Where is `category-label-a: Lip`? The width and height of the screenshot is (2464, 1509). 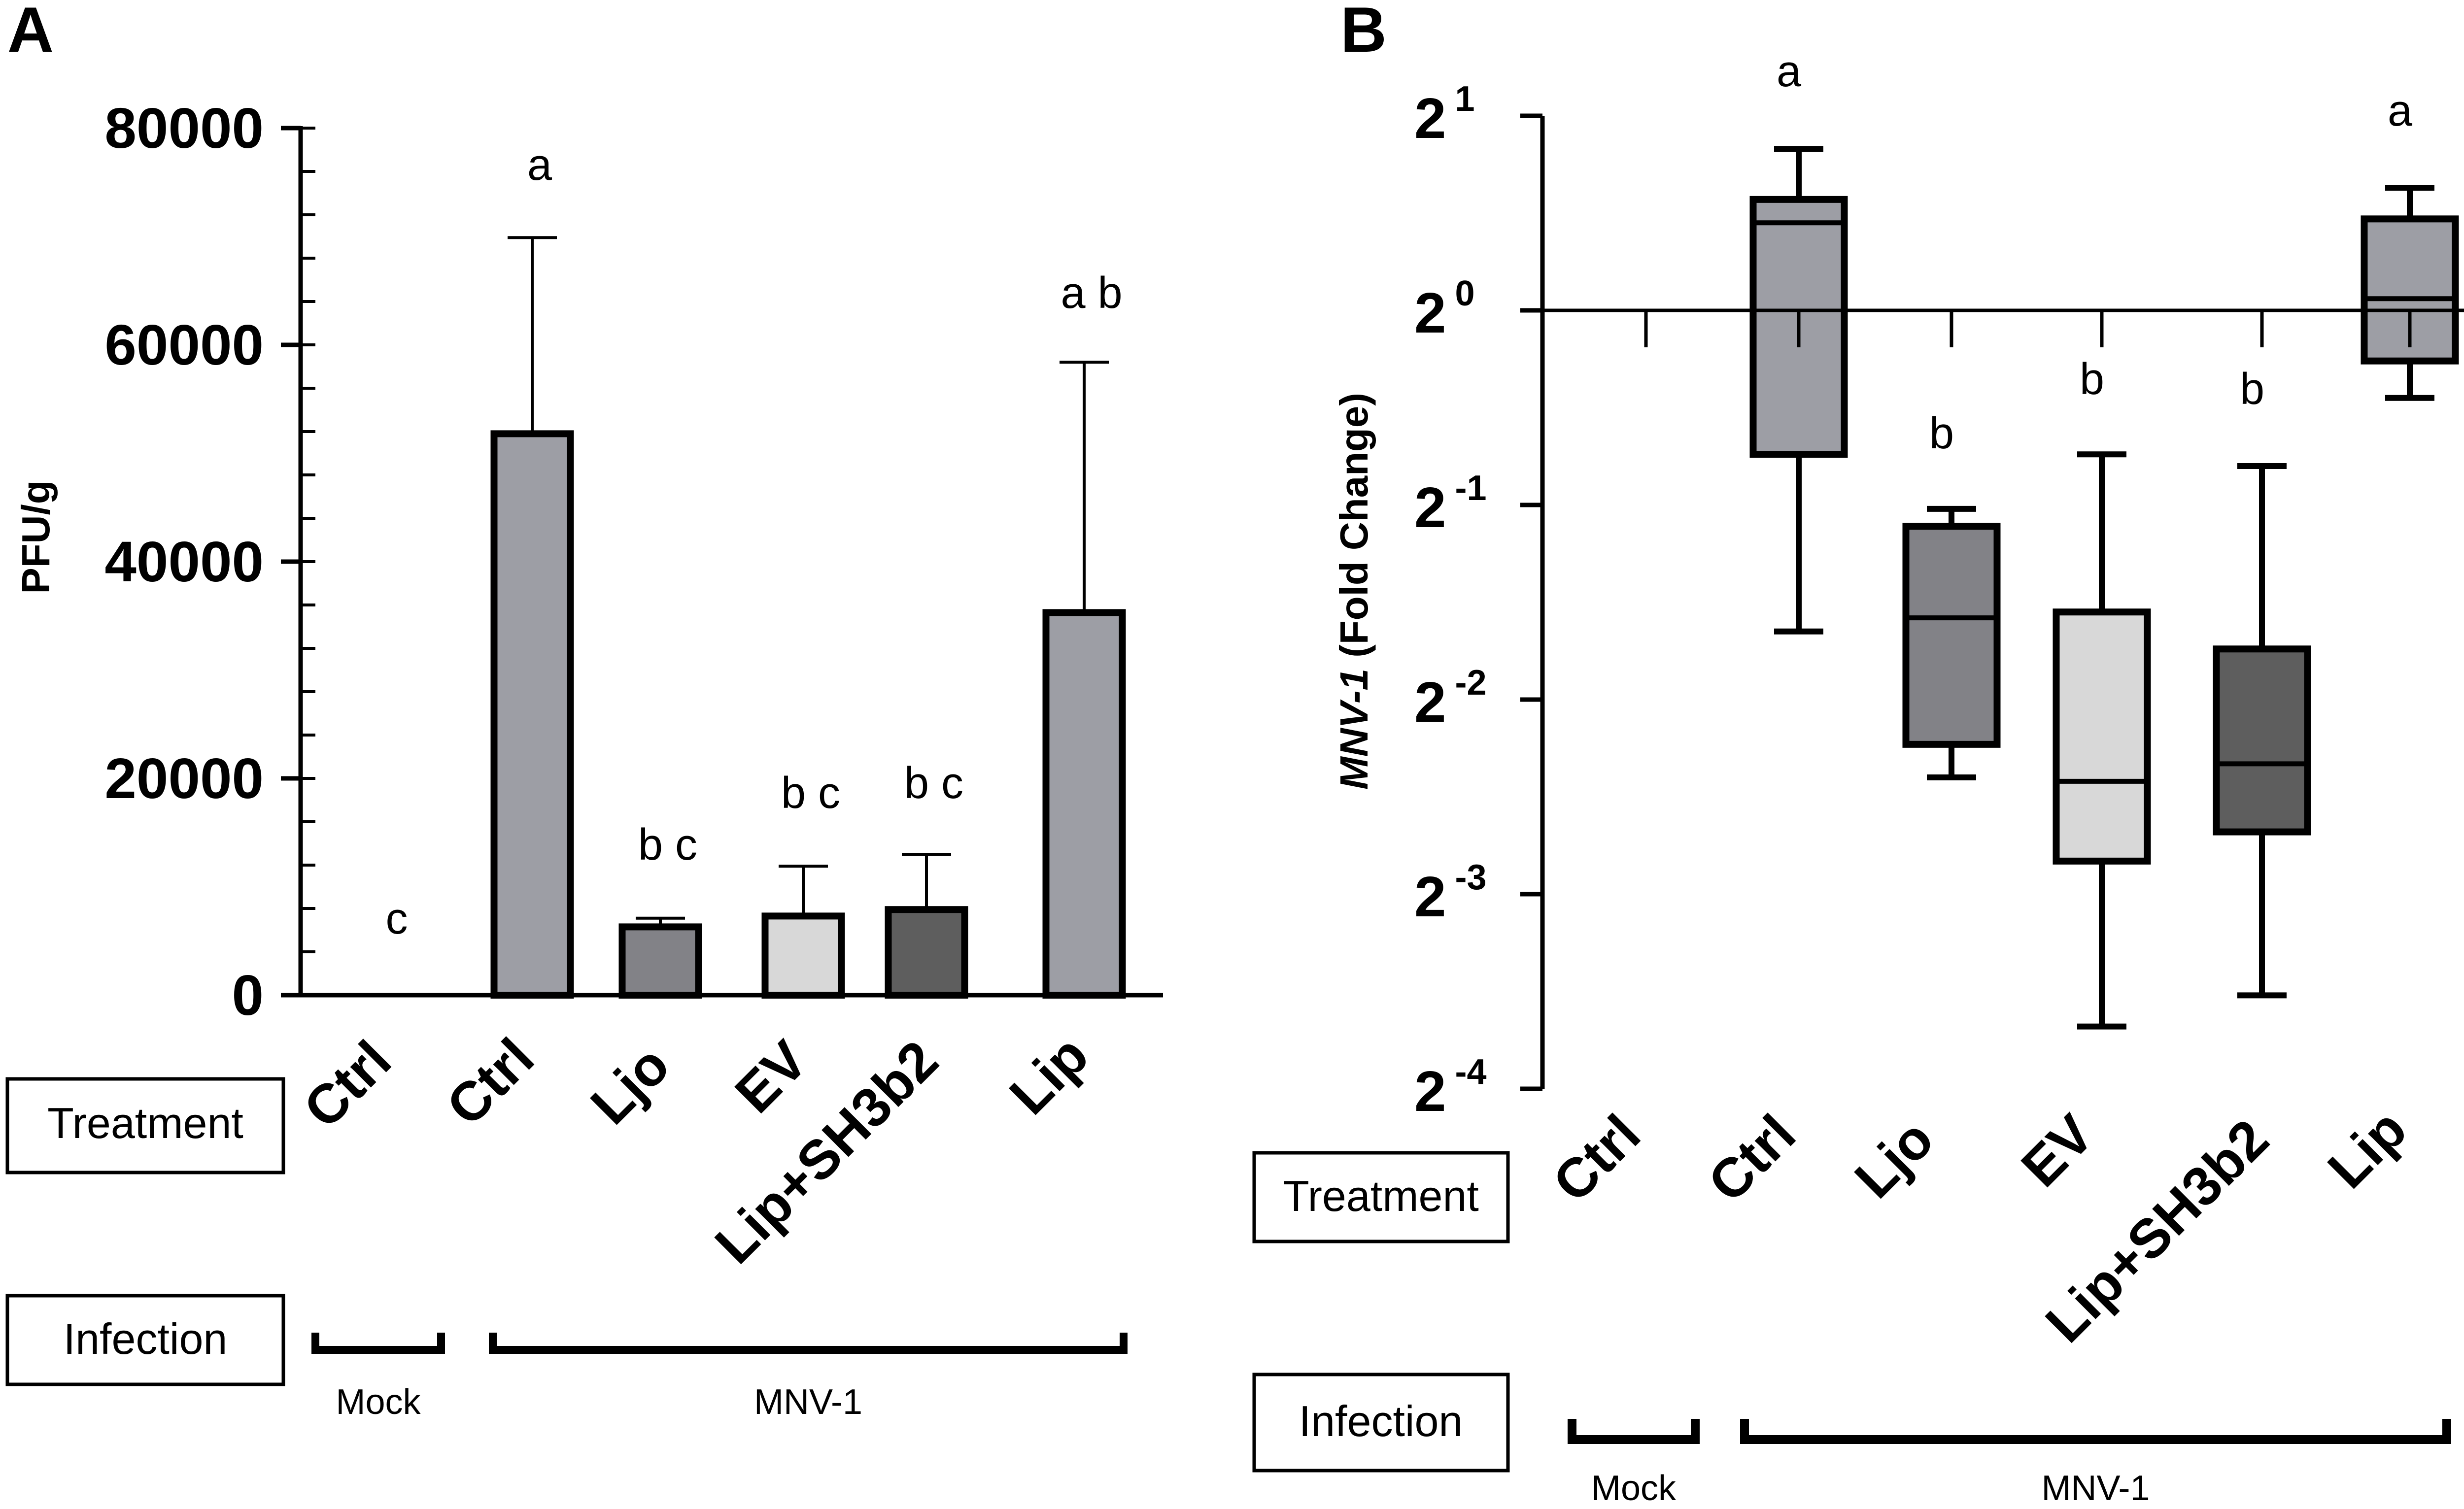 category-label-a: Lip is located at coordinates (1049, 1075).